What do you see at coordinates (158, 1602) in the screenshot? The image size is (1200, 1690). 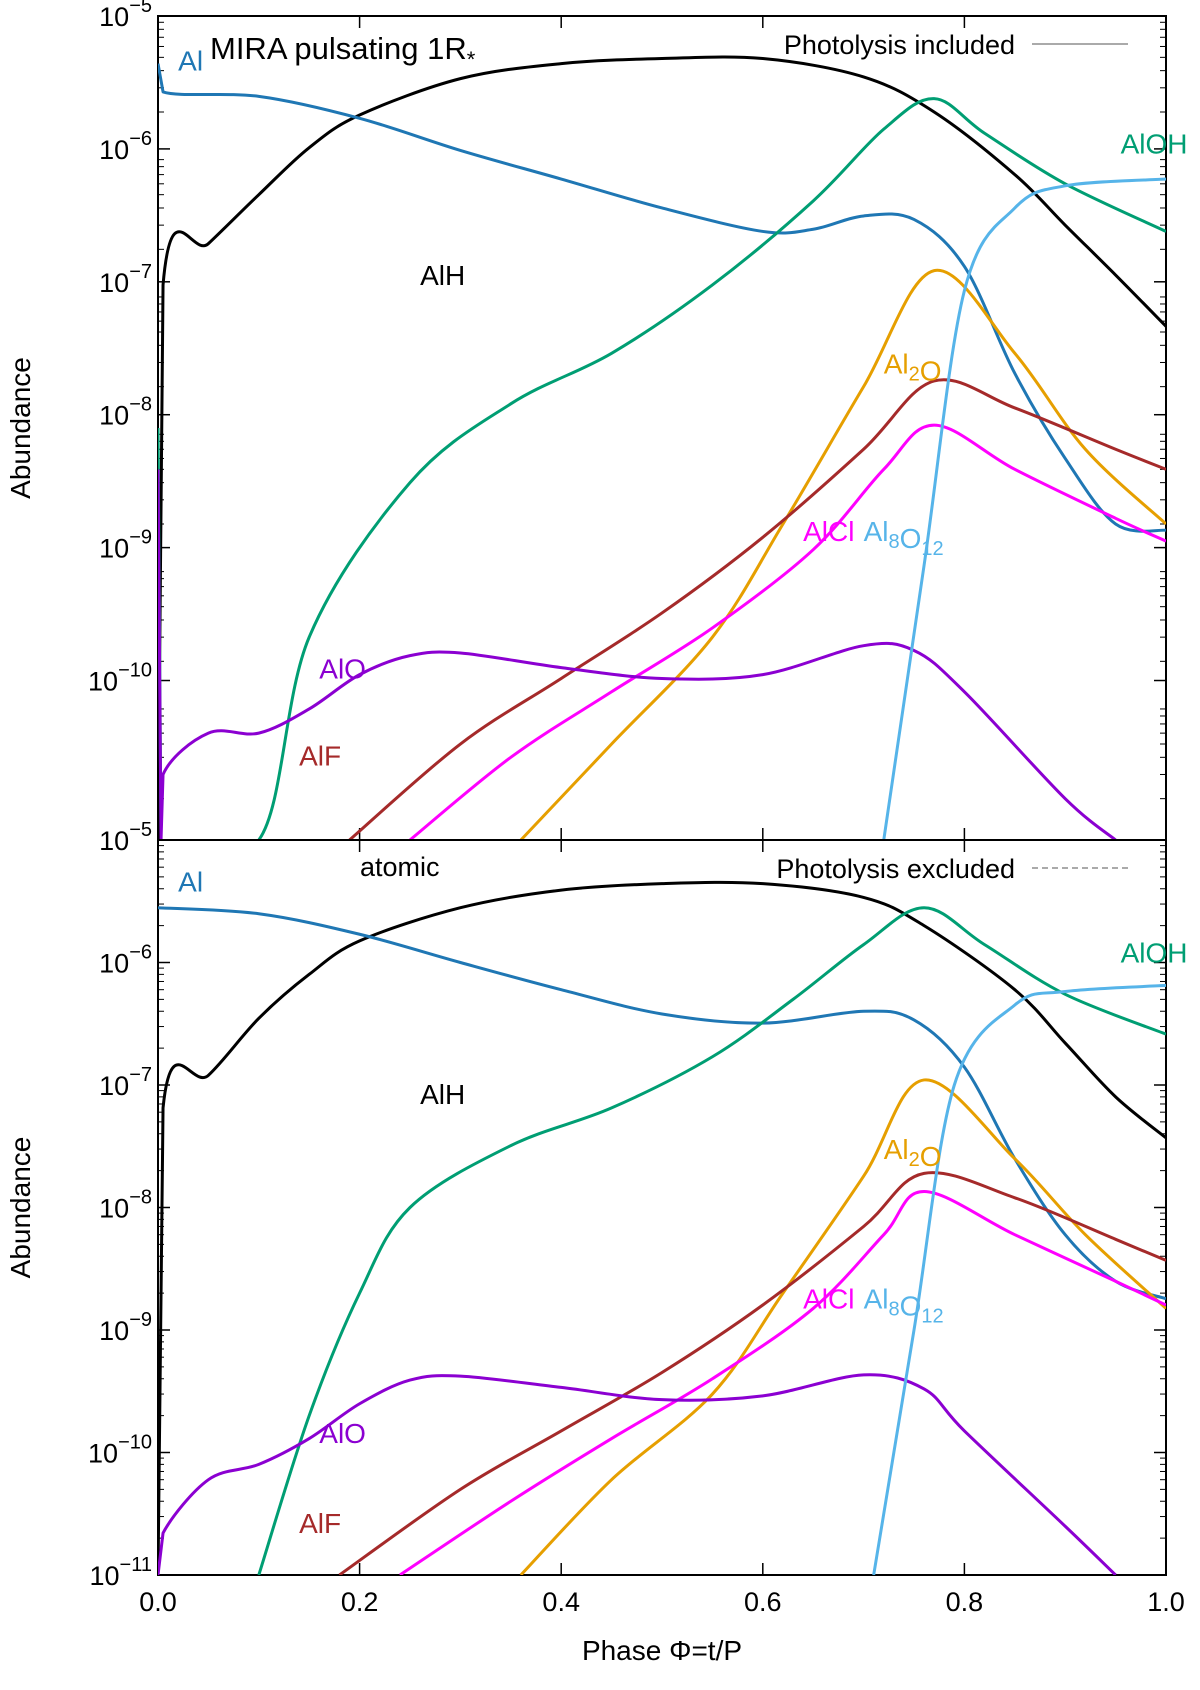 I see `x-tick-label: 0.0` at bounding box center [158, 1602].